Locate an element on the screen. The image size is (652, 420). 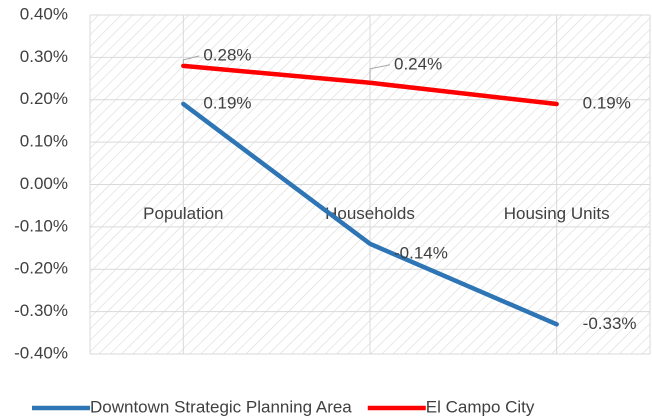
y-tick-label: -0.10% is located at coordinates (41, 225).